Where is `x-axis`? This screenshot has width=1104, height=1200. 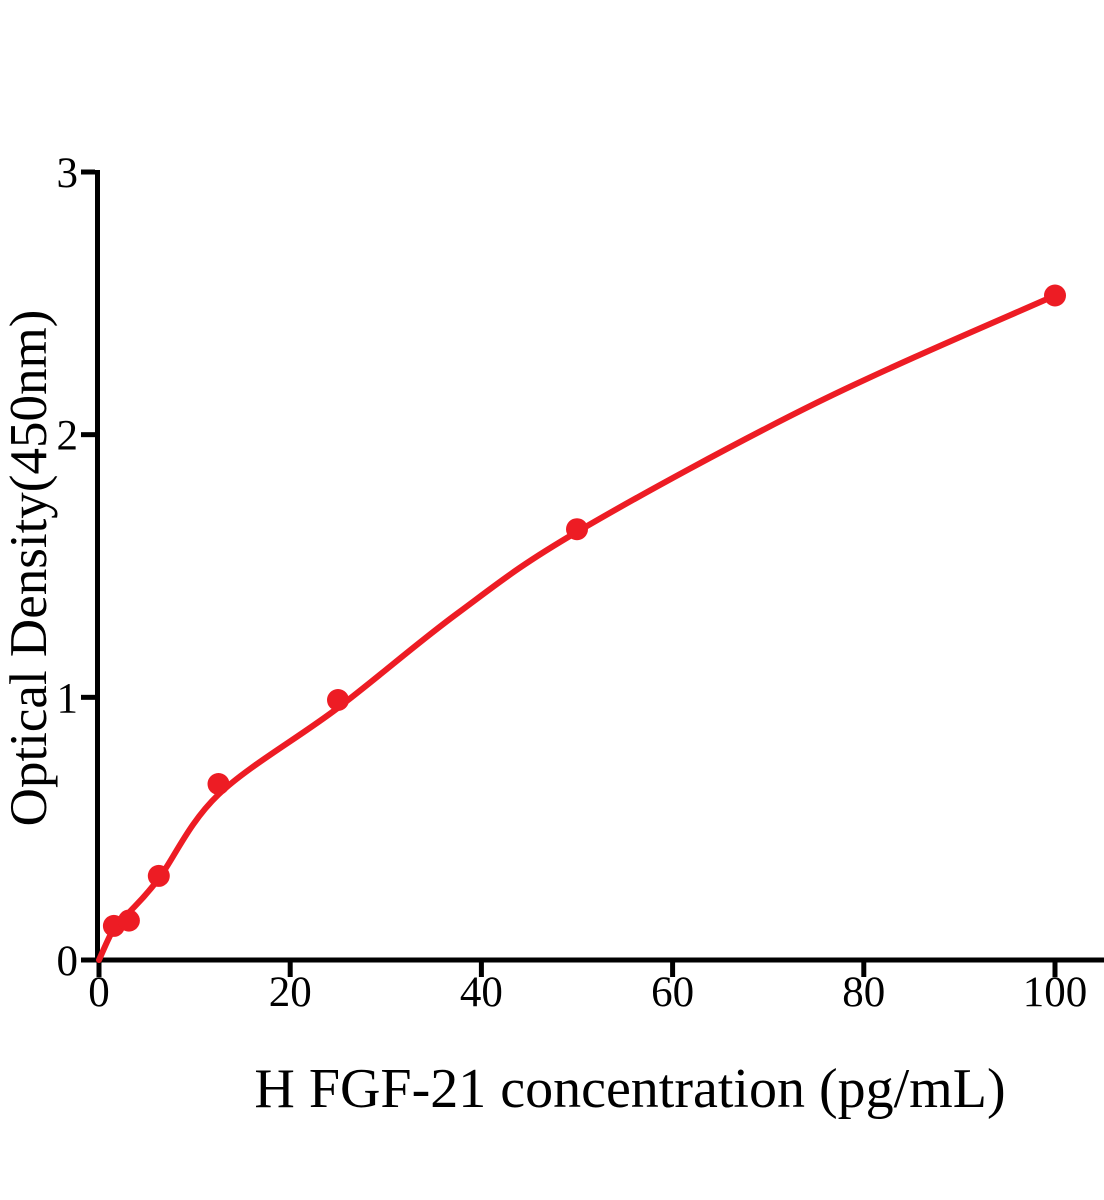 x-axis is located at coordinates (599, 967).